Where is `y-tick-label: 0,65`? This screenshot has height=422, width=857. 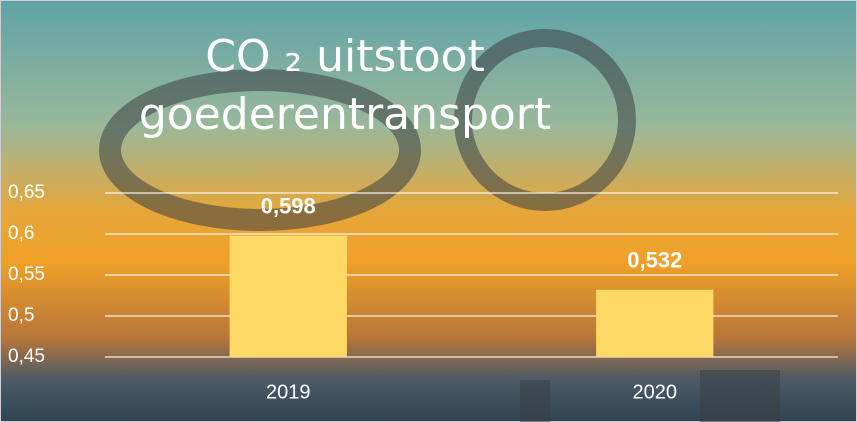
y-tick-label: 0,65 is located at coordinates (26, 192).